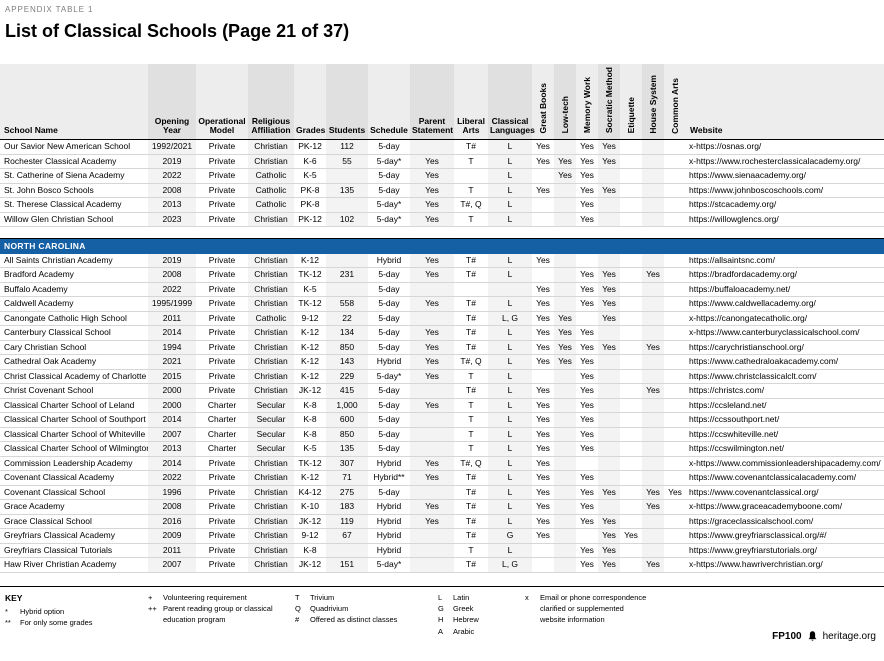 The height and width of the screenshot is (661, 884). I want to click on website: https://www.greyfriarsclassical.org/#/, so click(785, 536).